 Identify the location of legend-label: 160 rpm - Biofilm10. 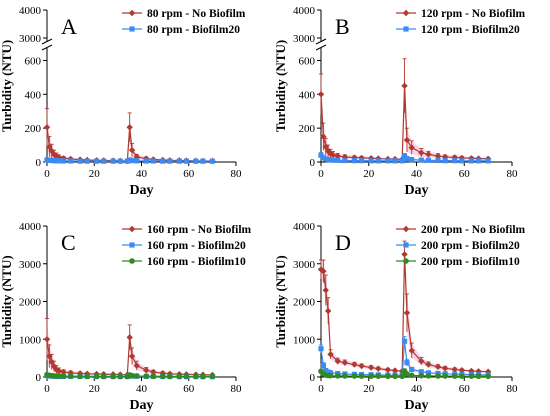
(196, 262).